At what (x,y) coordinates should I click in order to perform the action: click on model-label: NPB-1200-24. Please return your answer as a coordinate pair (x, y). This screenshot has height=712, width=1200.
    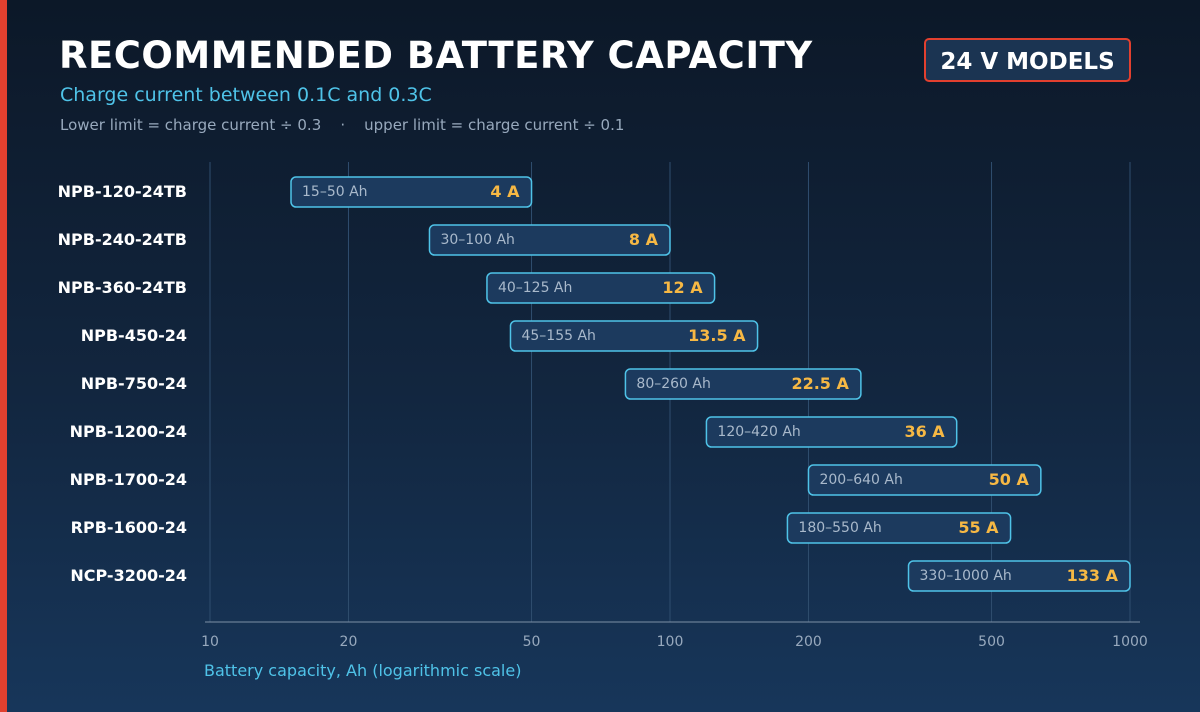
    Looking at the image, I should click on (128, 431).